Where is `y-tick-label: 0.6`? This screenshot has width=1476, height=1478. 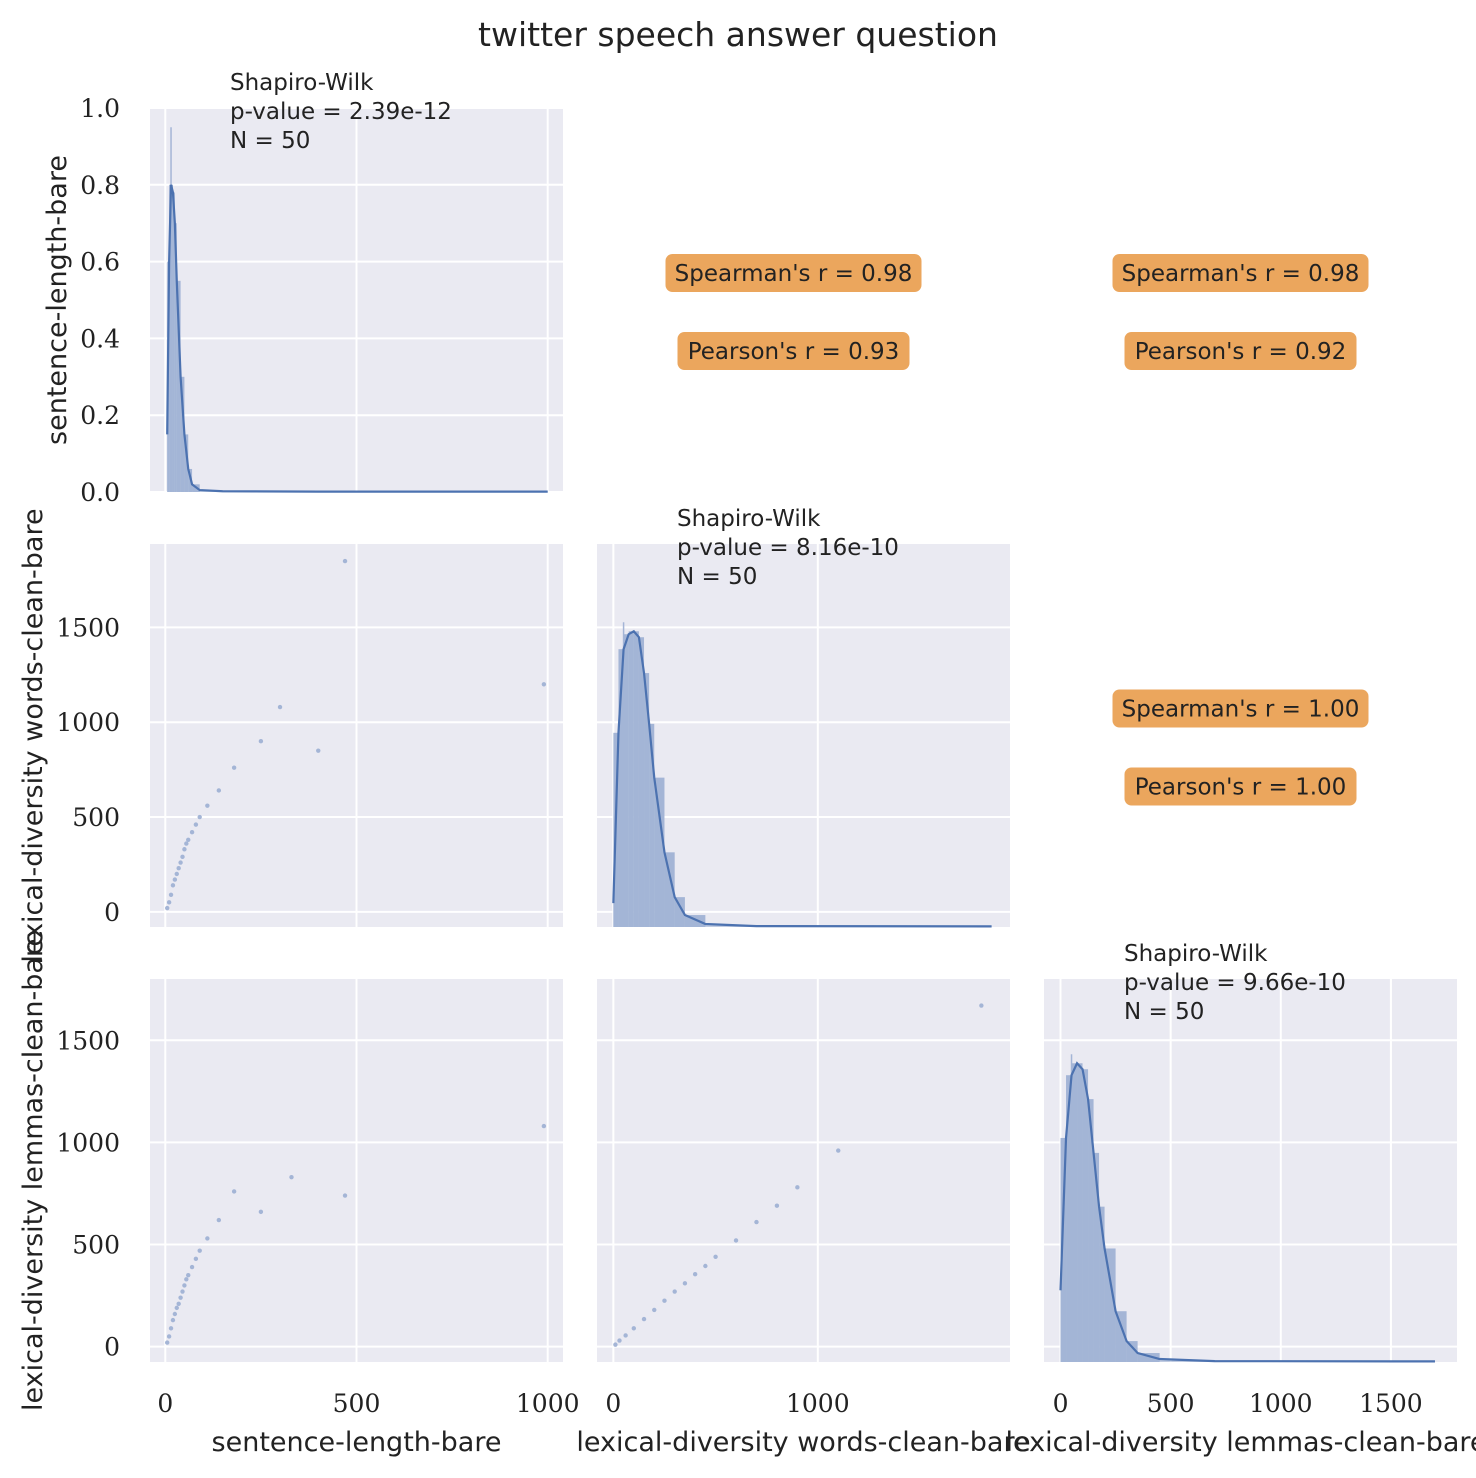
y-tick-label: 0.6 is located at coordinates (100, 262).